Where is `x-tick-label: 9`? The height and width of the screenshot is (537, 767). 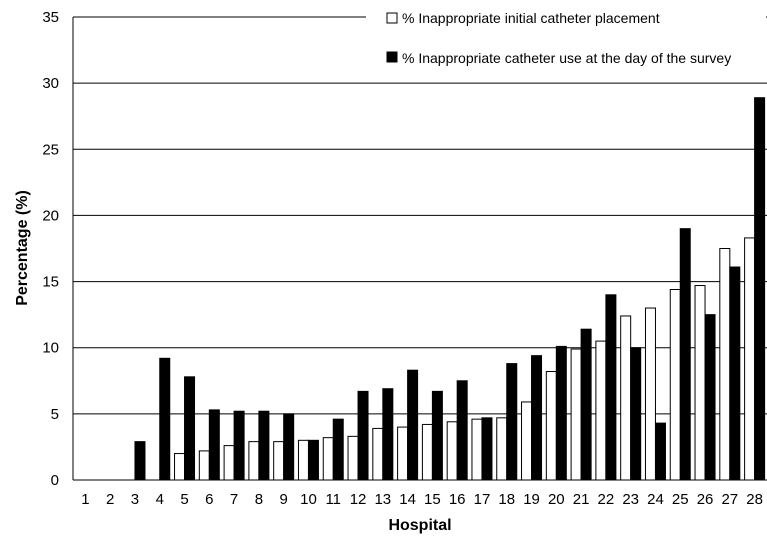 x-tick-label: 9 is located at coordinates (284, 499).